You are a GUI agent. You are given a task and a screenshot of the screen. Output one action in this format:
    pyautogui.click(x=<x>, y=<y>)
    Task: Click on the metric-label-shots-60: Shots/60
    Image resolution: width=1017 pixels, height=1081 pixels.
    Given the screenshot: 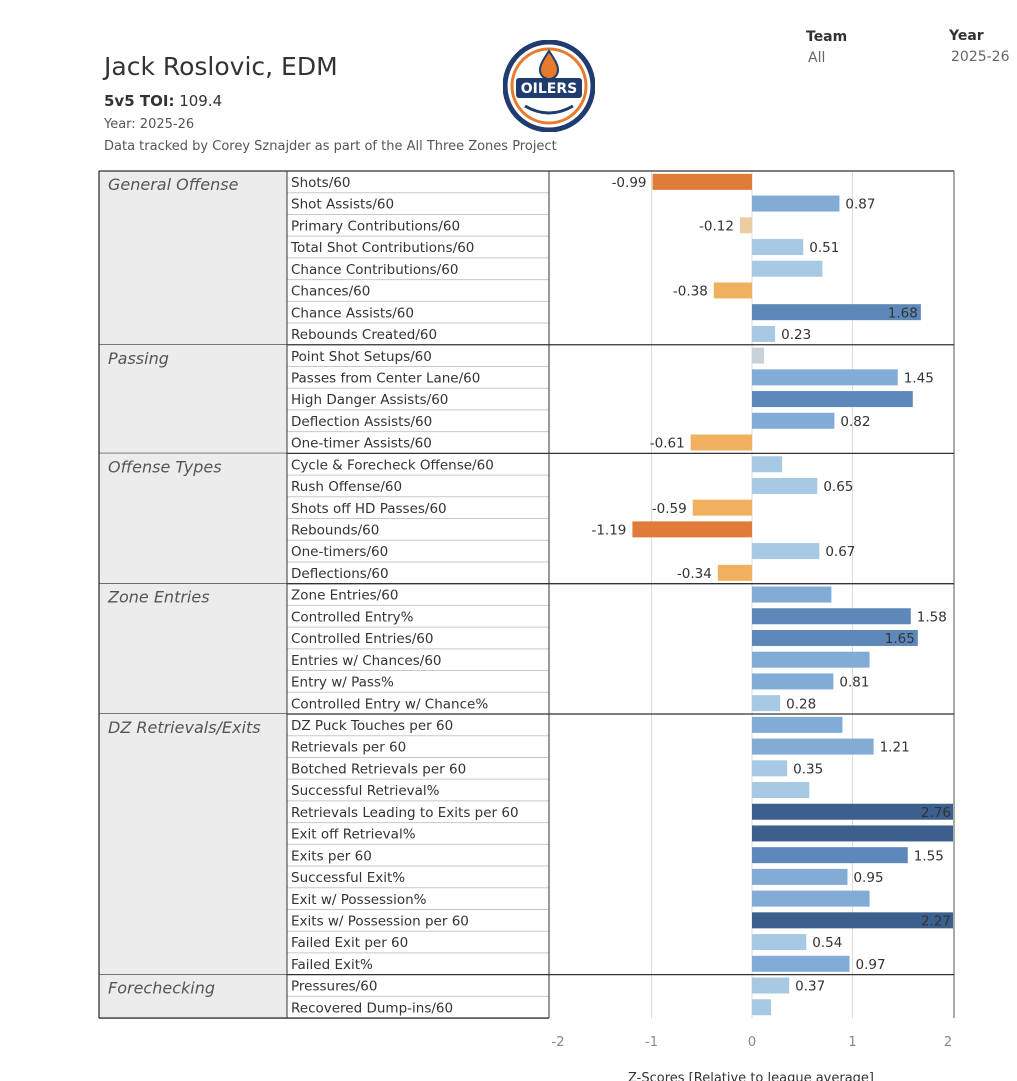 What is the action you would take?
    pyautogui.click(x=320, y=183)
    